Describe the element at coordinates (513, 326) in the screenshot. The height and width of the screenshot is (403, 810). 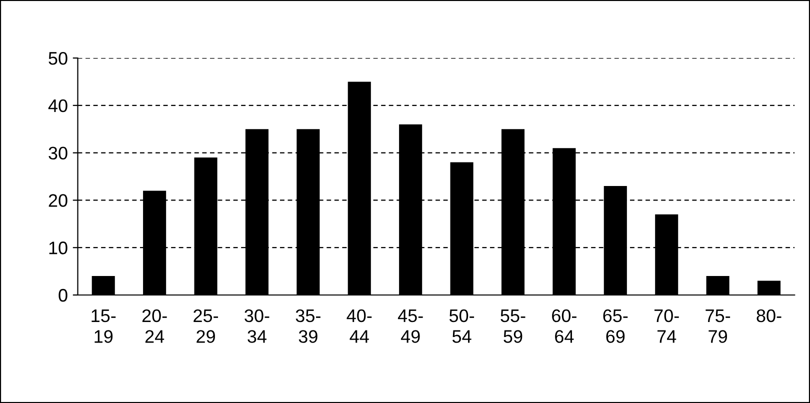
I see `x-tick-label: 55- 59` at that location.